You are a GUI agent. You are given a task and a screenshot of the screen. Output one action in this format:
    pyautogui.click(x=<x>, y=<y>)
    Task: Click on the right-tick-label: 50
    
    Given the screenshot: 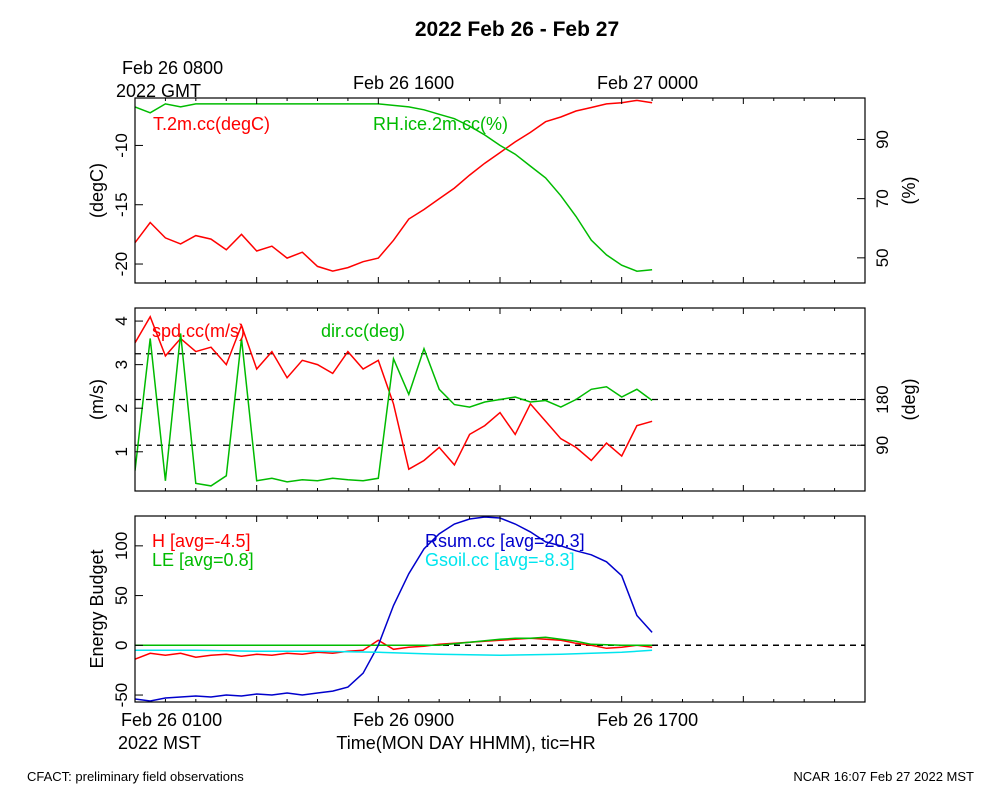 What is the action you would take?
    pyautogui.click(x=882, y=257)
    